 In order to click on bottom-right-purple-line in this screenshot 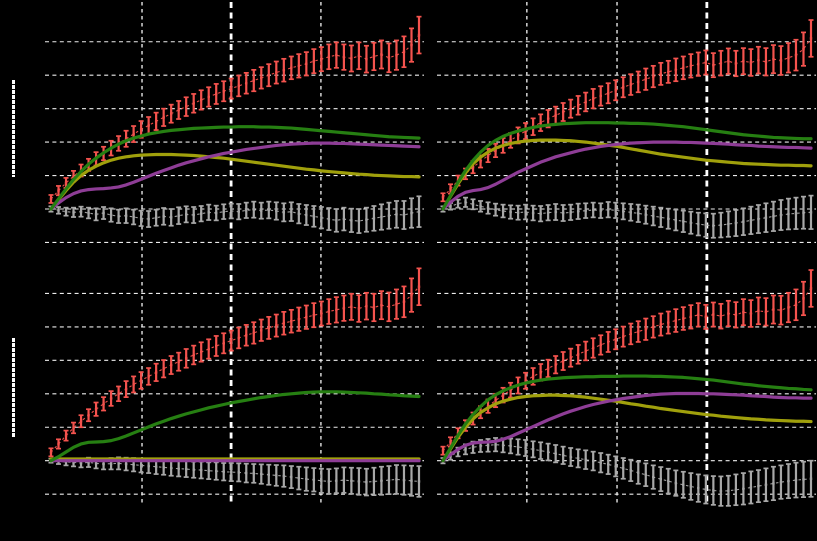, I will do `click(627, 427)`.